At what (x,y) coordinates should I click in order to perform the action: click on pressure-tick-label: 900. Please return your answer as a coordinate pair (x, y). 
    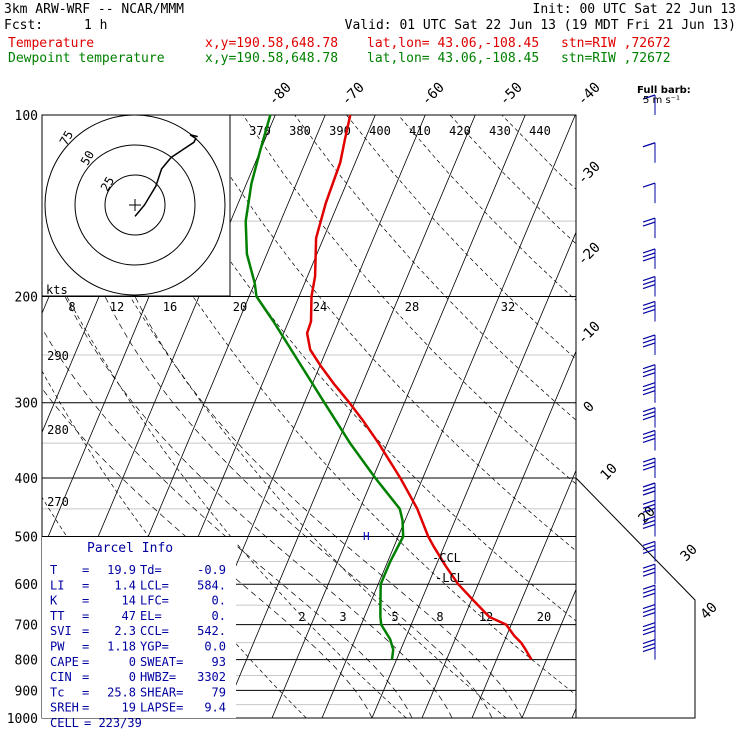
    Looking at the image, I should click on (26, 691).